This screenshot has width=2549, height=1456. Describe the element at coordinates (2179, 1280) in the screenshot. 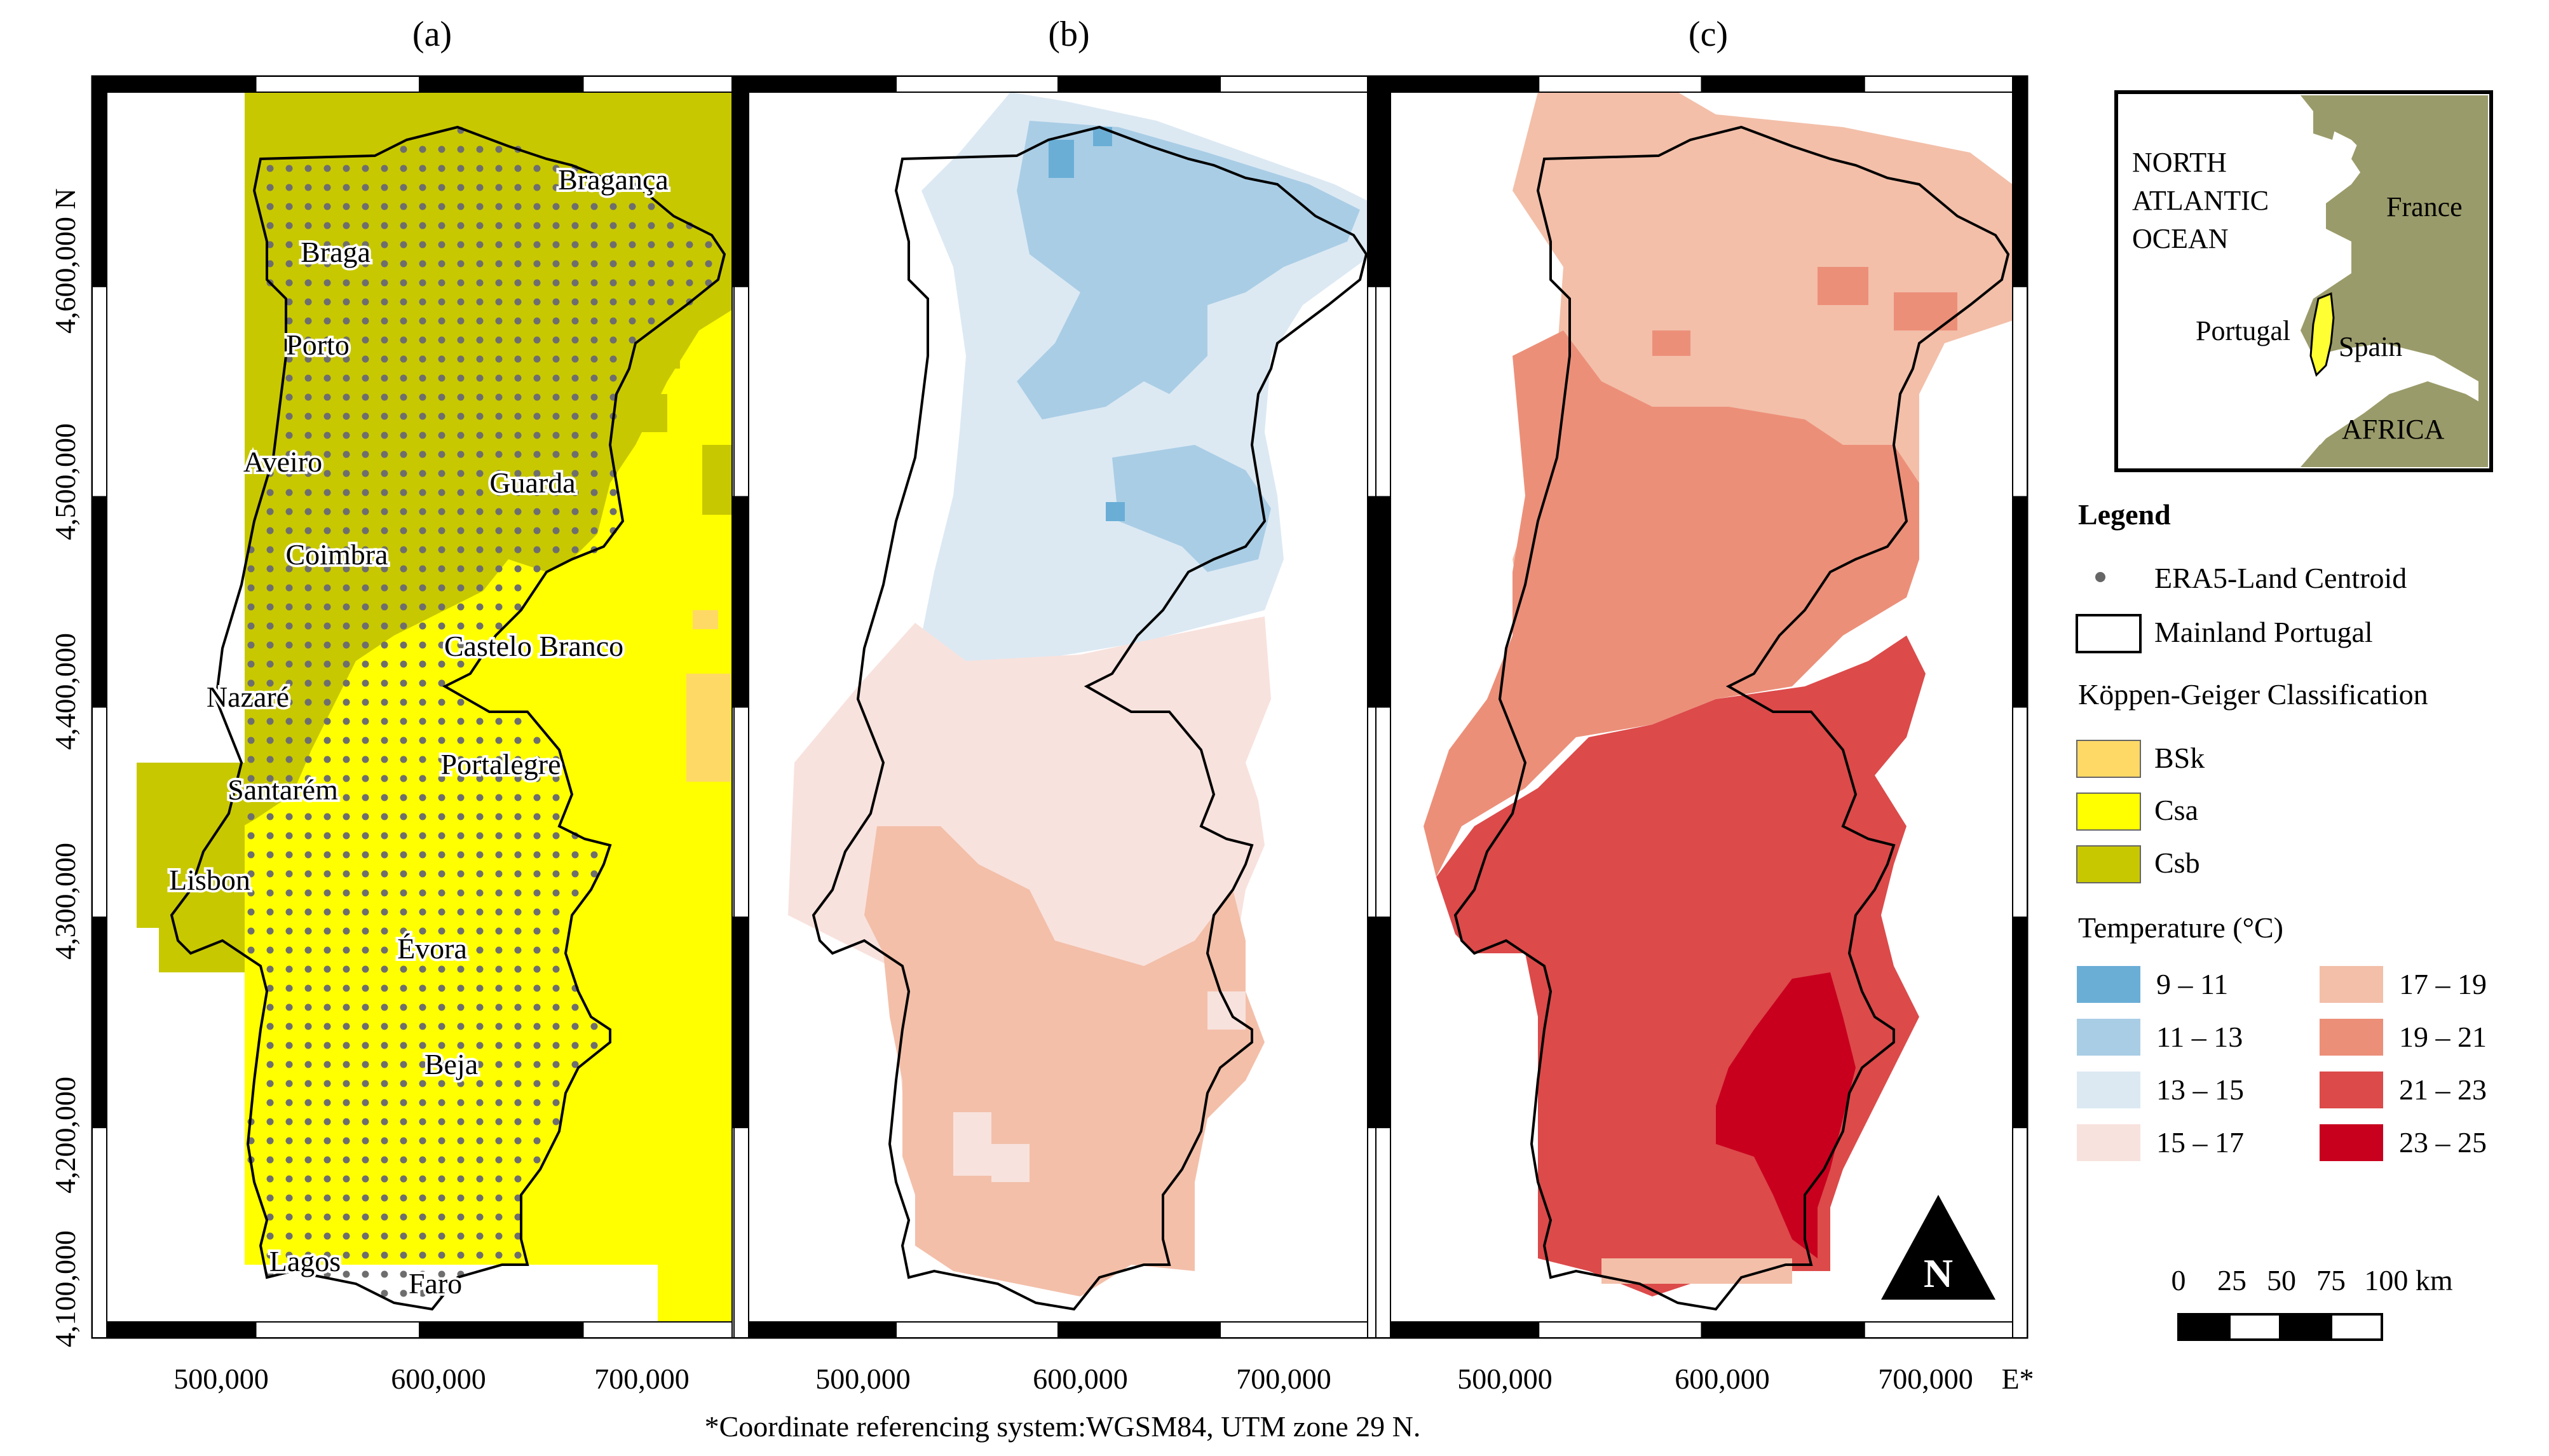

I see `scale-label-0: 0` at that location.